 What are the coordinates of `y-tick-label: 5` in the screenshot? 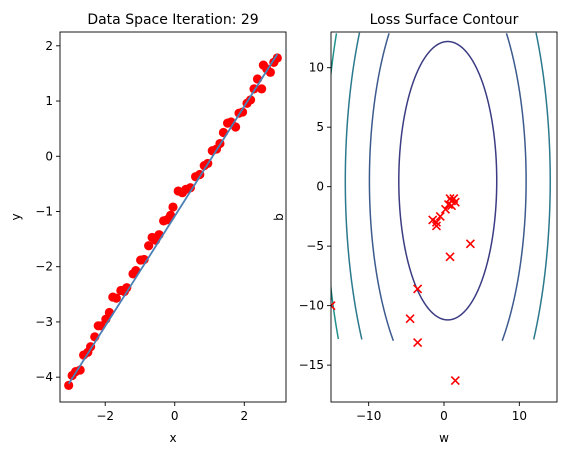 It's located at (320, 127).